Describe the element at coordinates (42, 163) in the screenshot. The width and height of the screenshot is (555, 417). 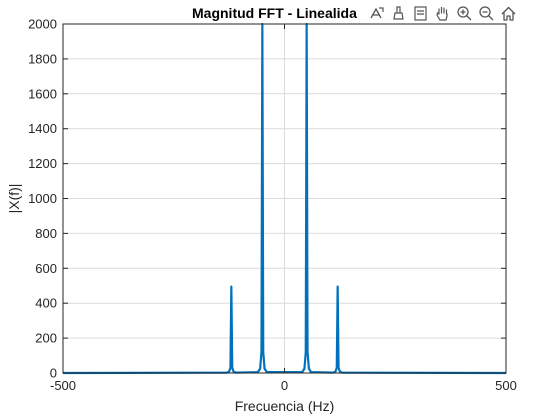
I see `y-tick-label: 1200` at that location.